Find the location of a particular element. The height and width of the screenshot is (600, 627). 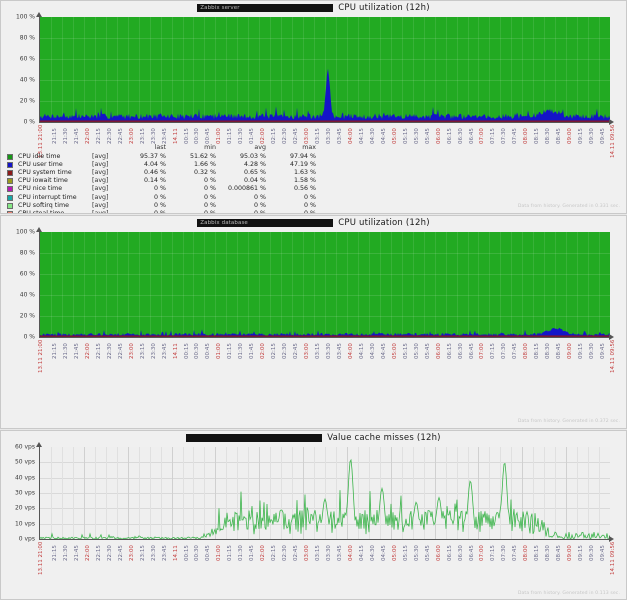

legend-row: CPU interrupt time [avg] 0 % 0 % 0 % 0 % is located at coordinates (162, 198).